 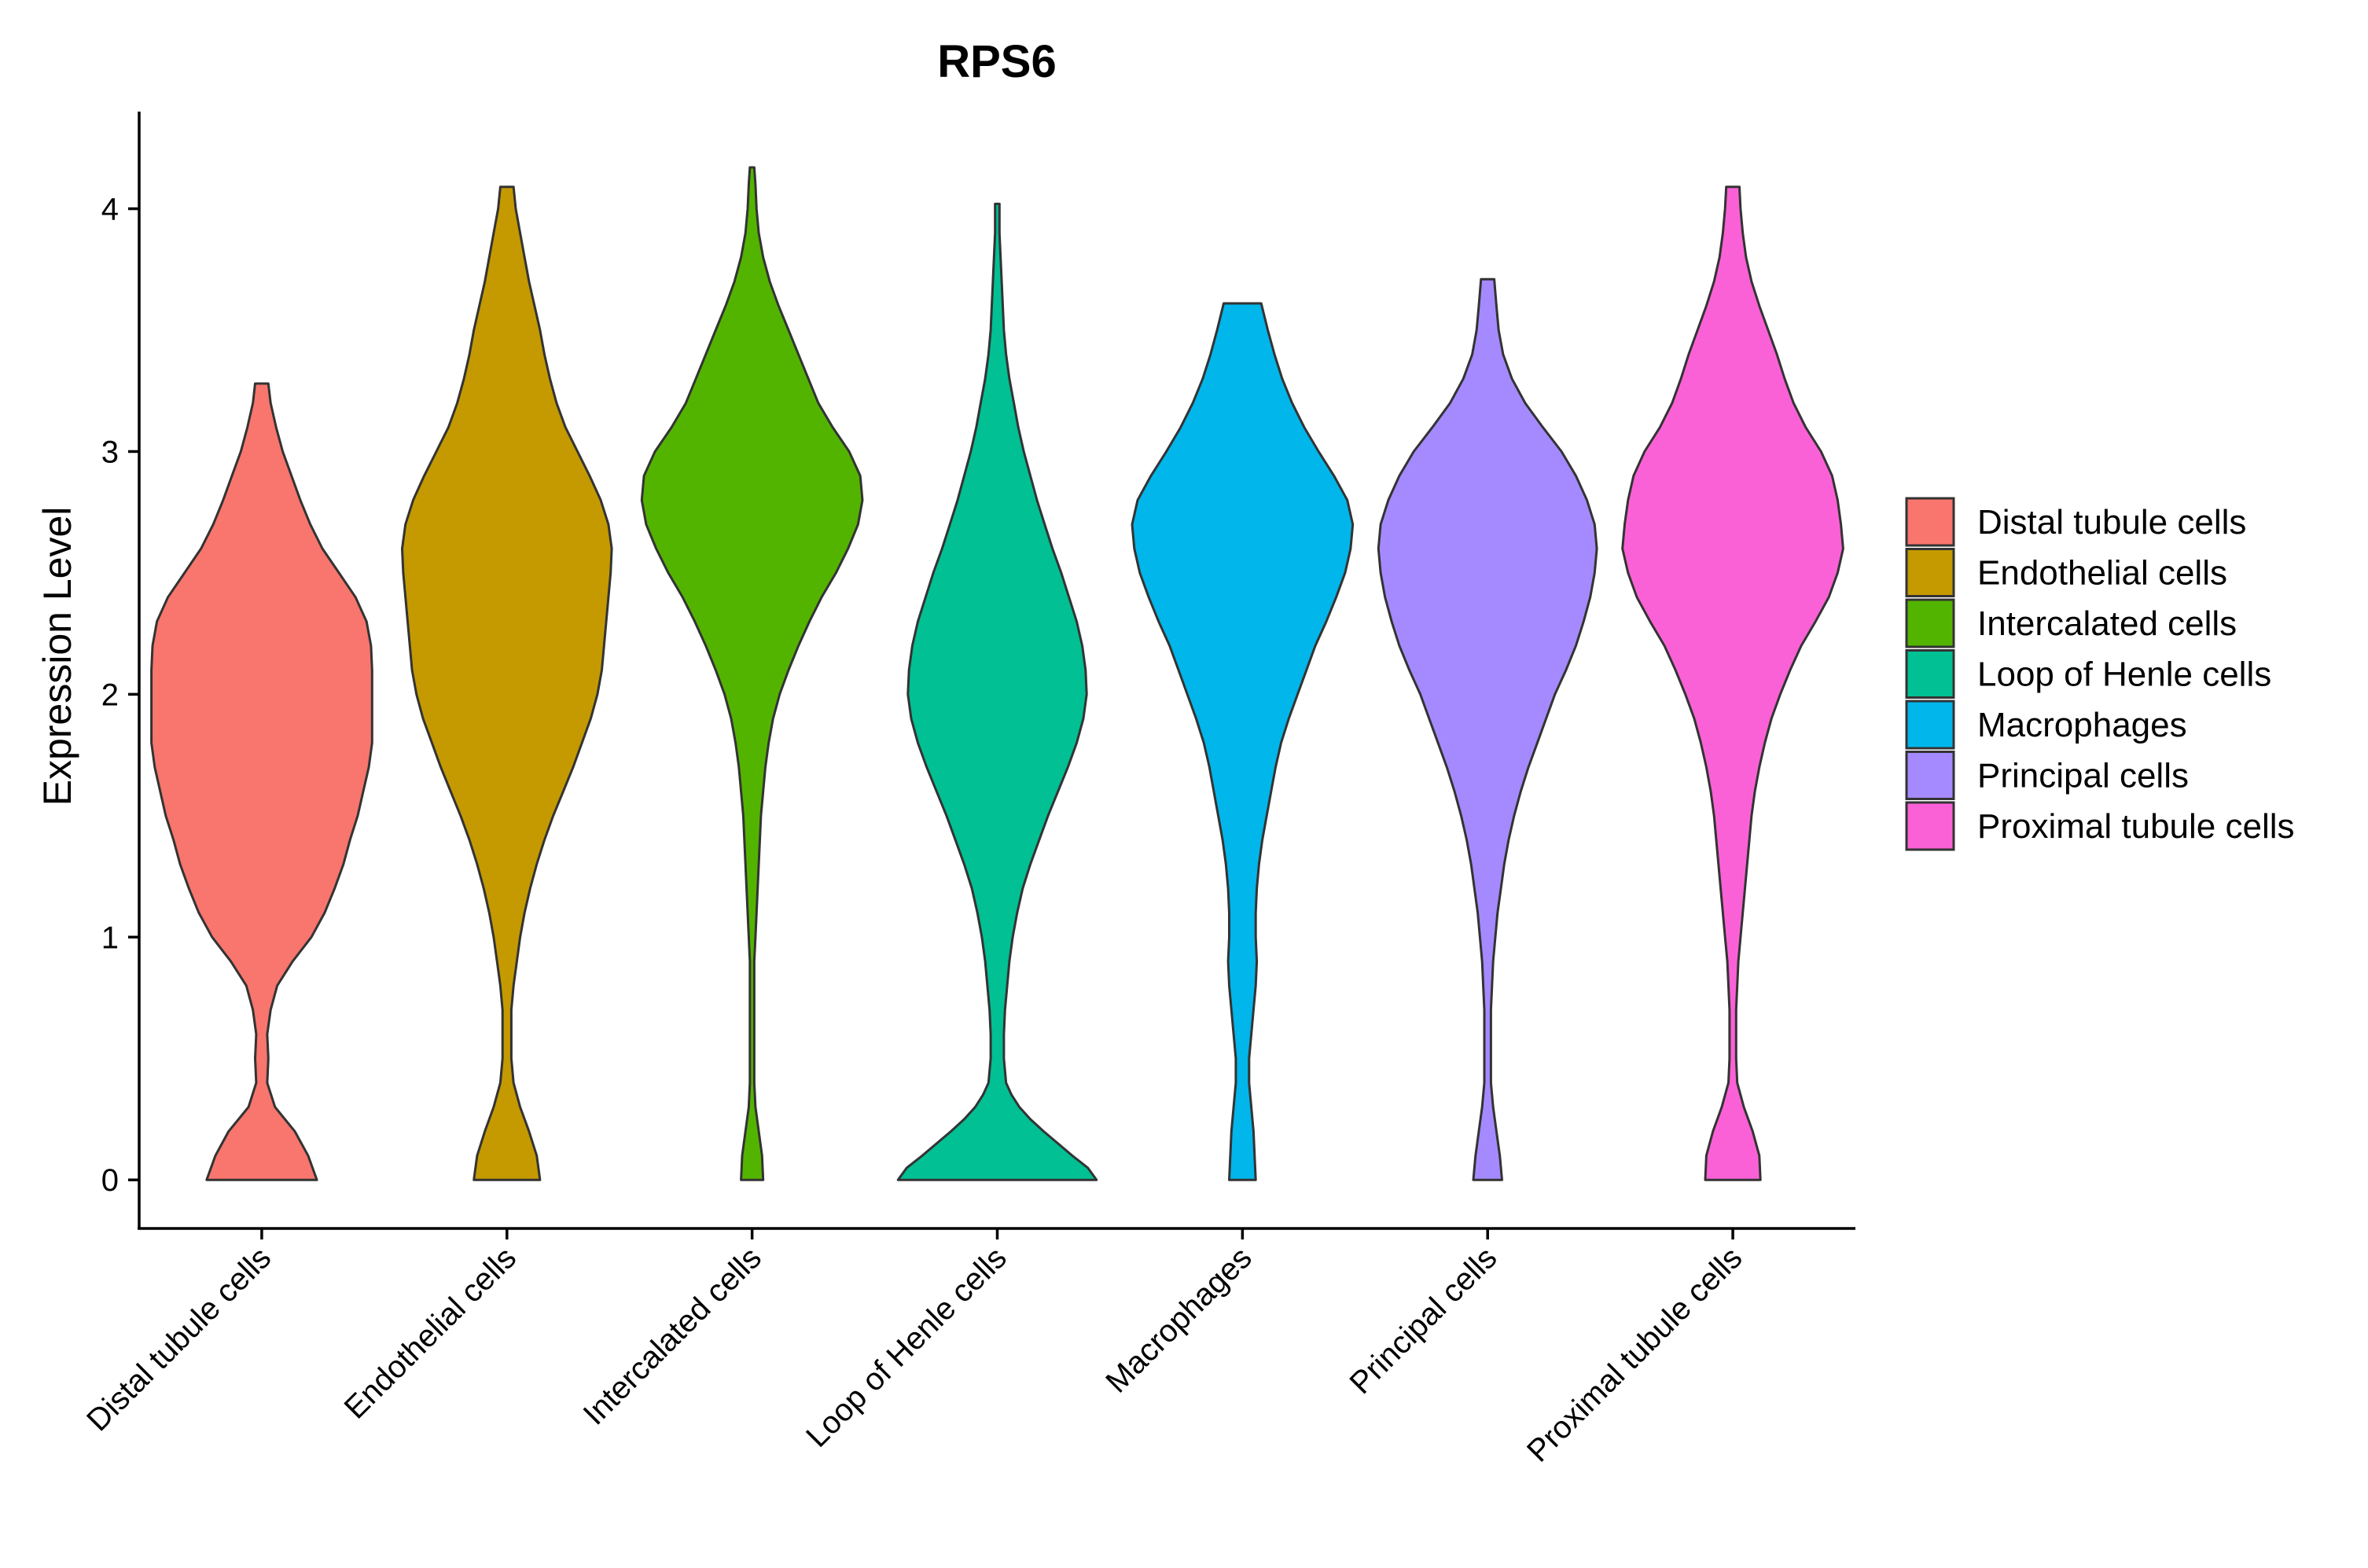 What do you see at coordinates (2136, 826) in the screenshot?
I see `legend-label: Proximal tubule cells` at bounding box center [2136, 826].